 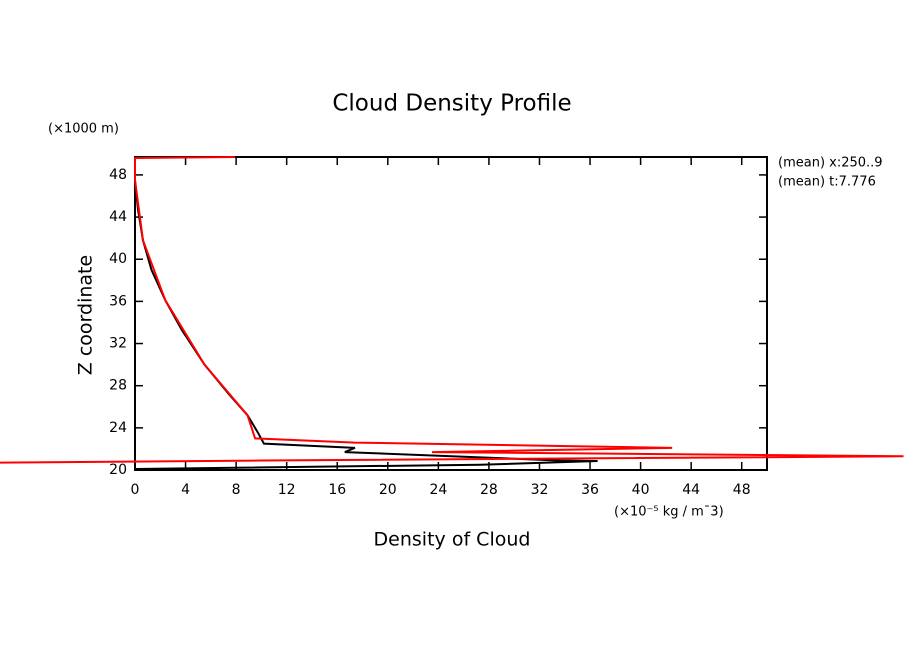 What do you see at coordinates (135, 490) in the screenshot?
I see `x-tick-label: 0` at bounding box center [135, 490].